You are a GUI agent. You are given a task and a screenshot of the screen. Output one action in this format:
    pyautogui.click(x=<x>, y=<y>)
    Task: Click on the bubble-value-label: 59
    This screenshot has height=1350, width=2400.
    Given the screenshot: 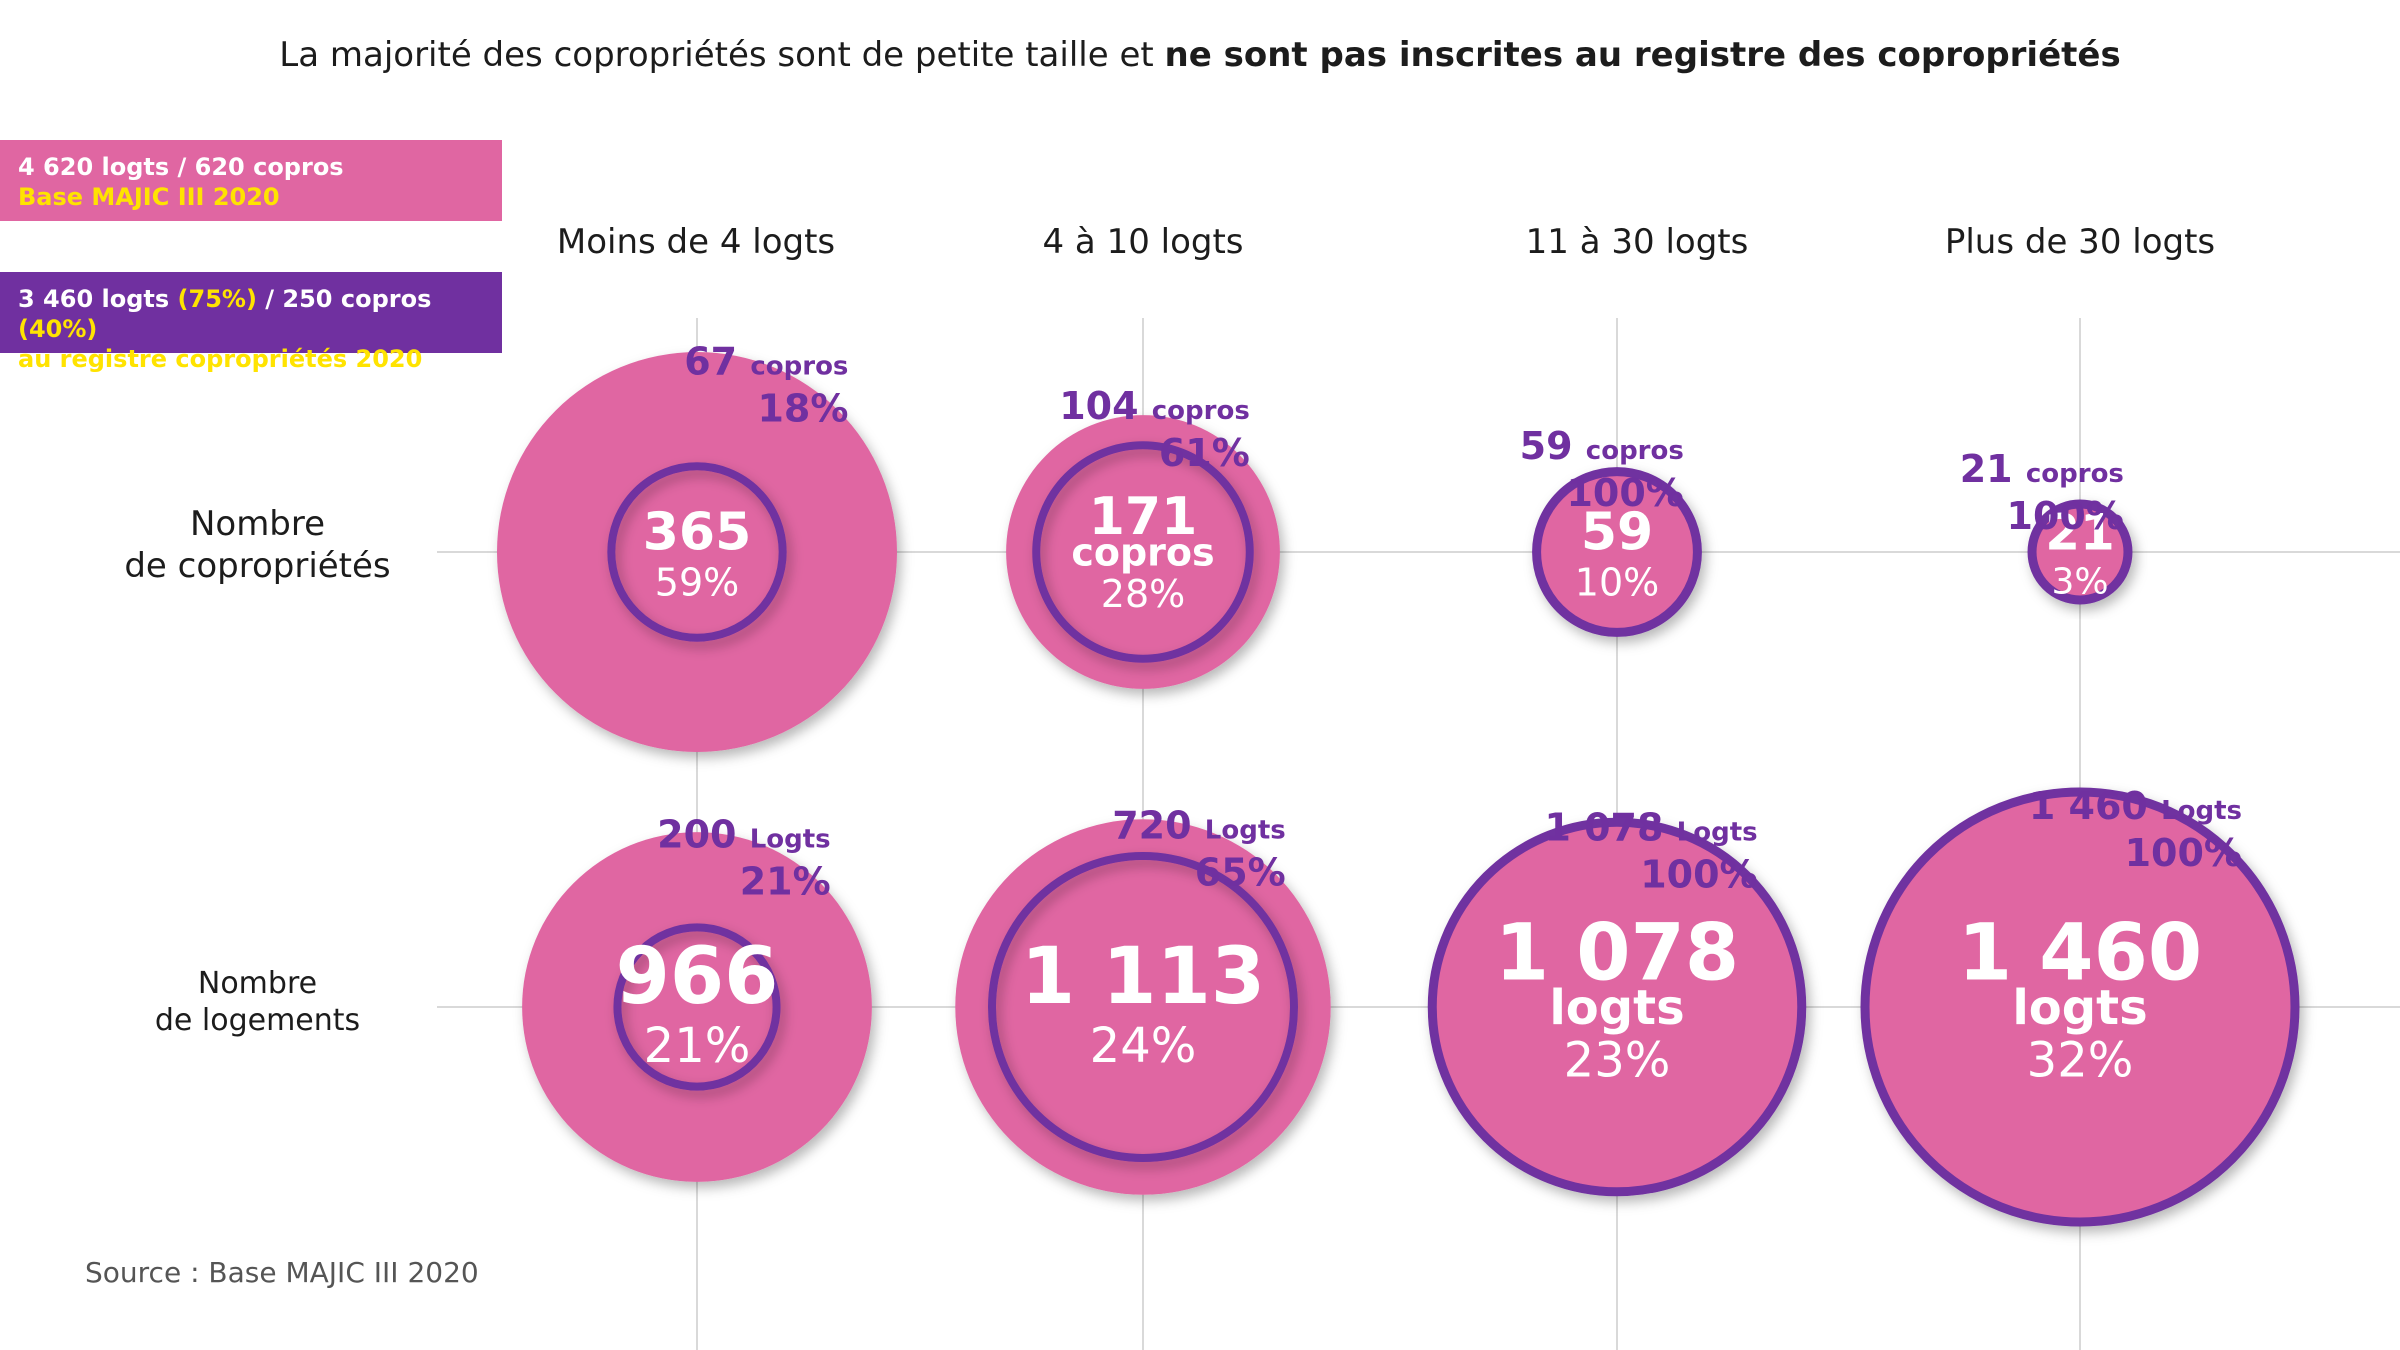 What is the action you would take?
    pyautogui.click(x=1617, y=532)
    